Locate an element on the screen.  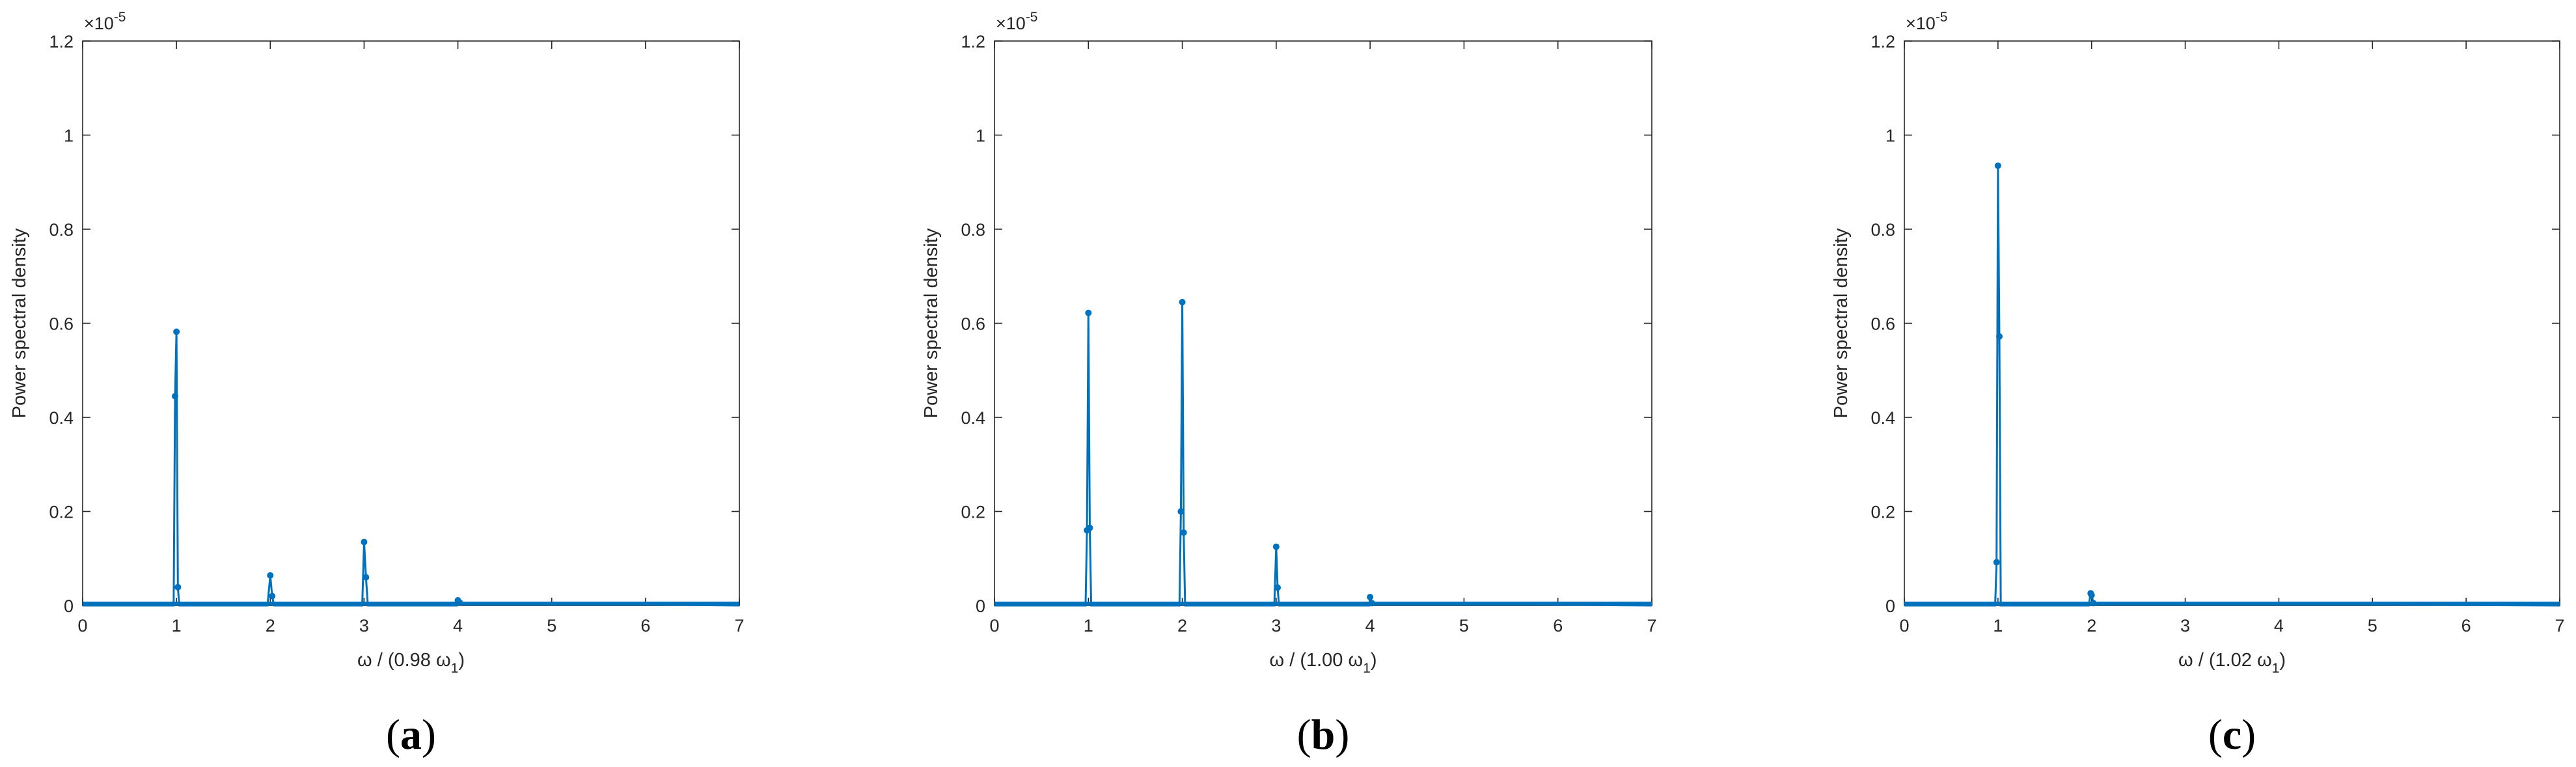
x-axis-label: ω / (0.98 ω1) is located at coordinates (411, 663).